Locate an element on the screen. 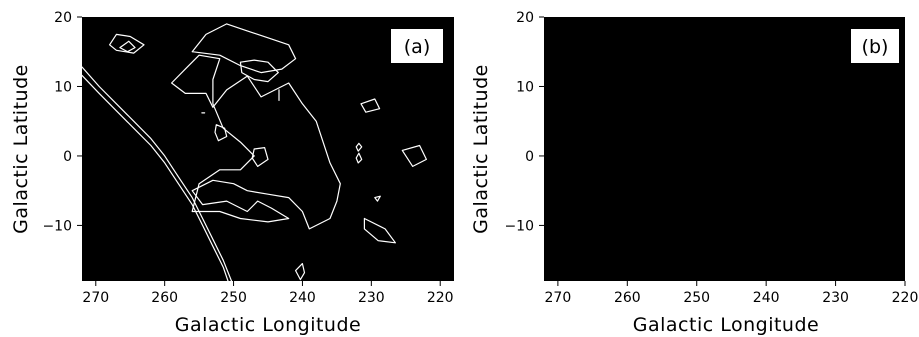  panel-label-b: (b) is located at coordinates (875, 46).